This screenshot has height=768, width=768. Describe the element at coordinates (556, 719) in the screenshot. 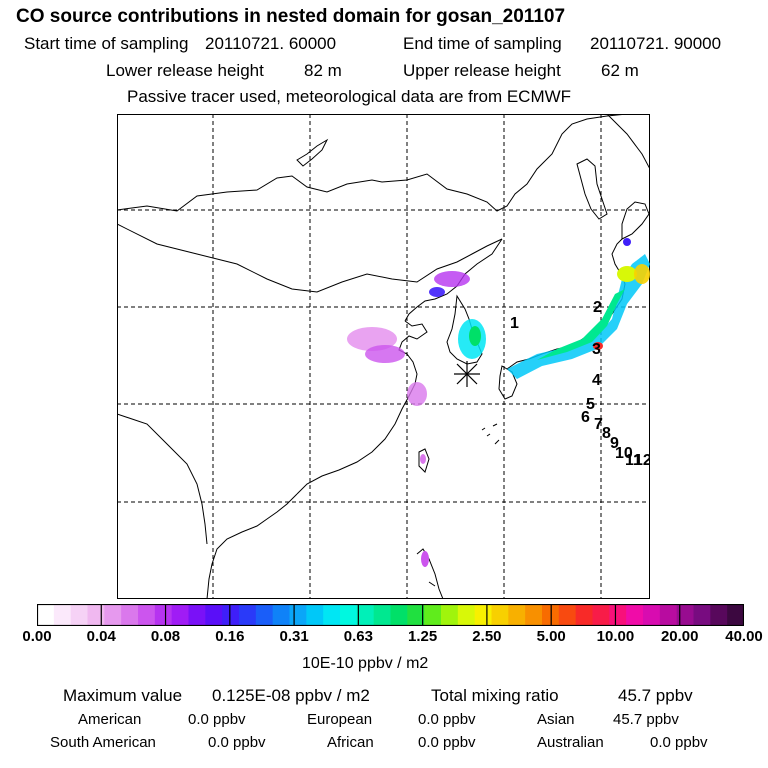

I see `region-name: Asian` at that location.